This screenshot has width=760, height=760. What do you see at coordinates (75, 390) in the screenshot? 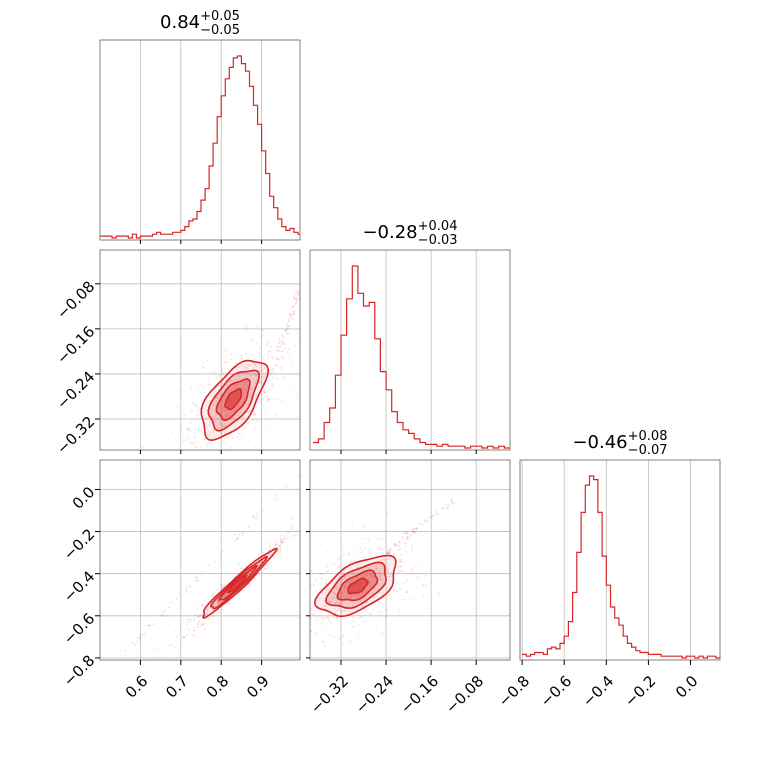
I see `y-tick-label: −0.24` at bounding box center [75, 390].